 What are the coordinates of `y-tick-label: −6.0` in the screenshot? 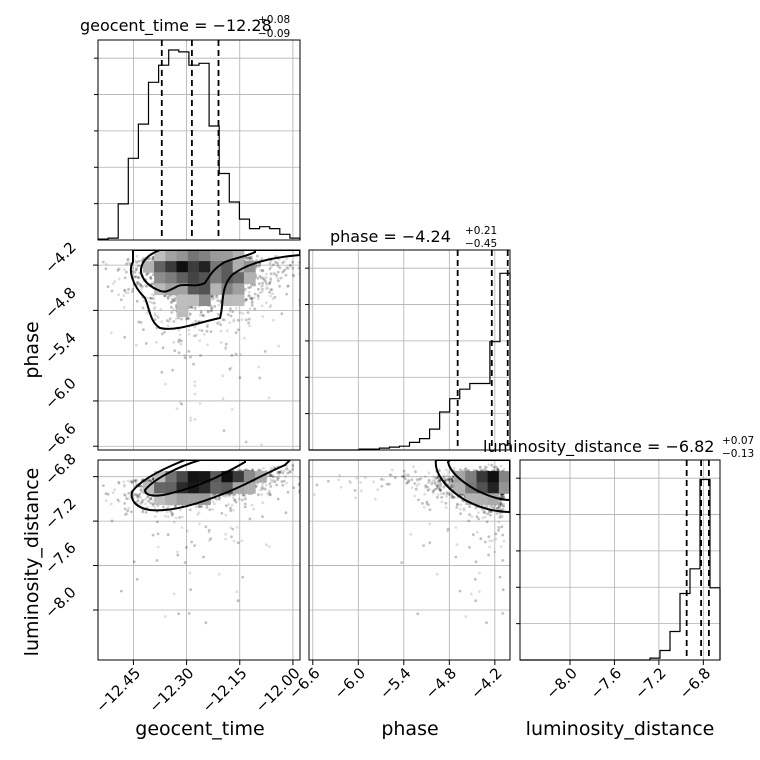 It's located at (60, 393).